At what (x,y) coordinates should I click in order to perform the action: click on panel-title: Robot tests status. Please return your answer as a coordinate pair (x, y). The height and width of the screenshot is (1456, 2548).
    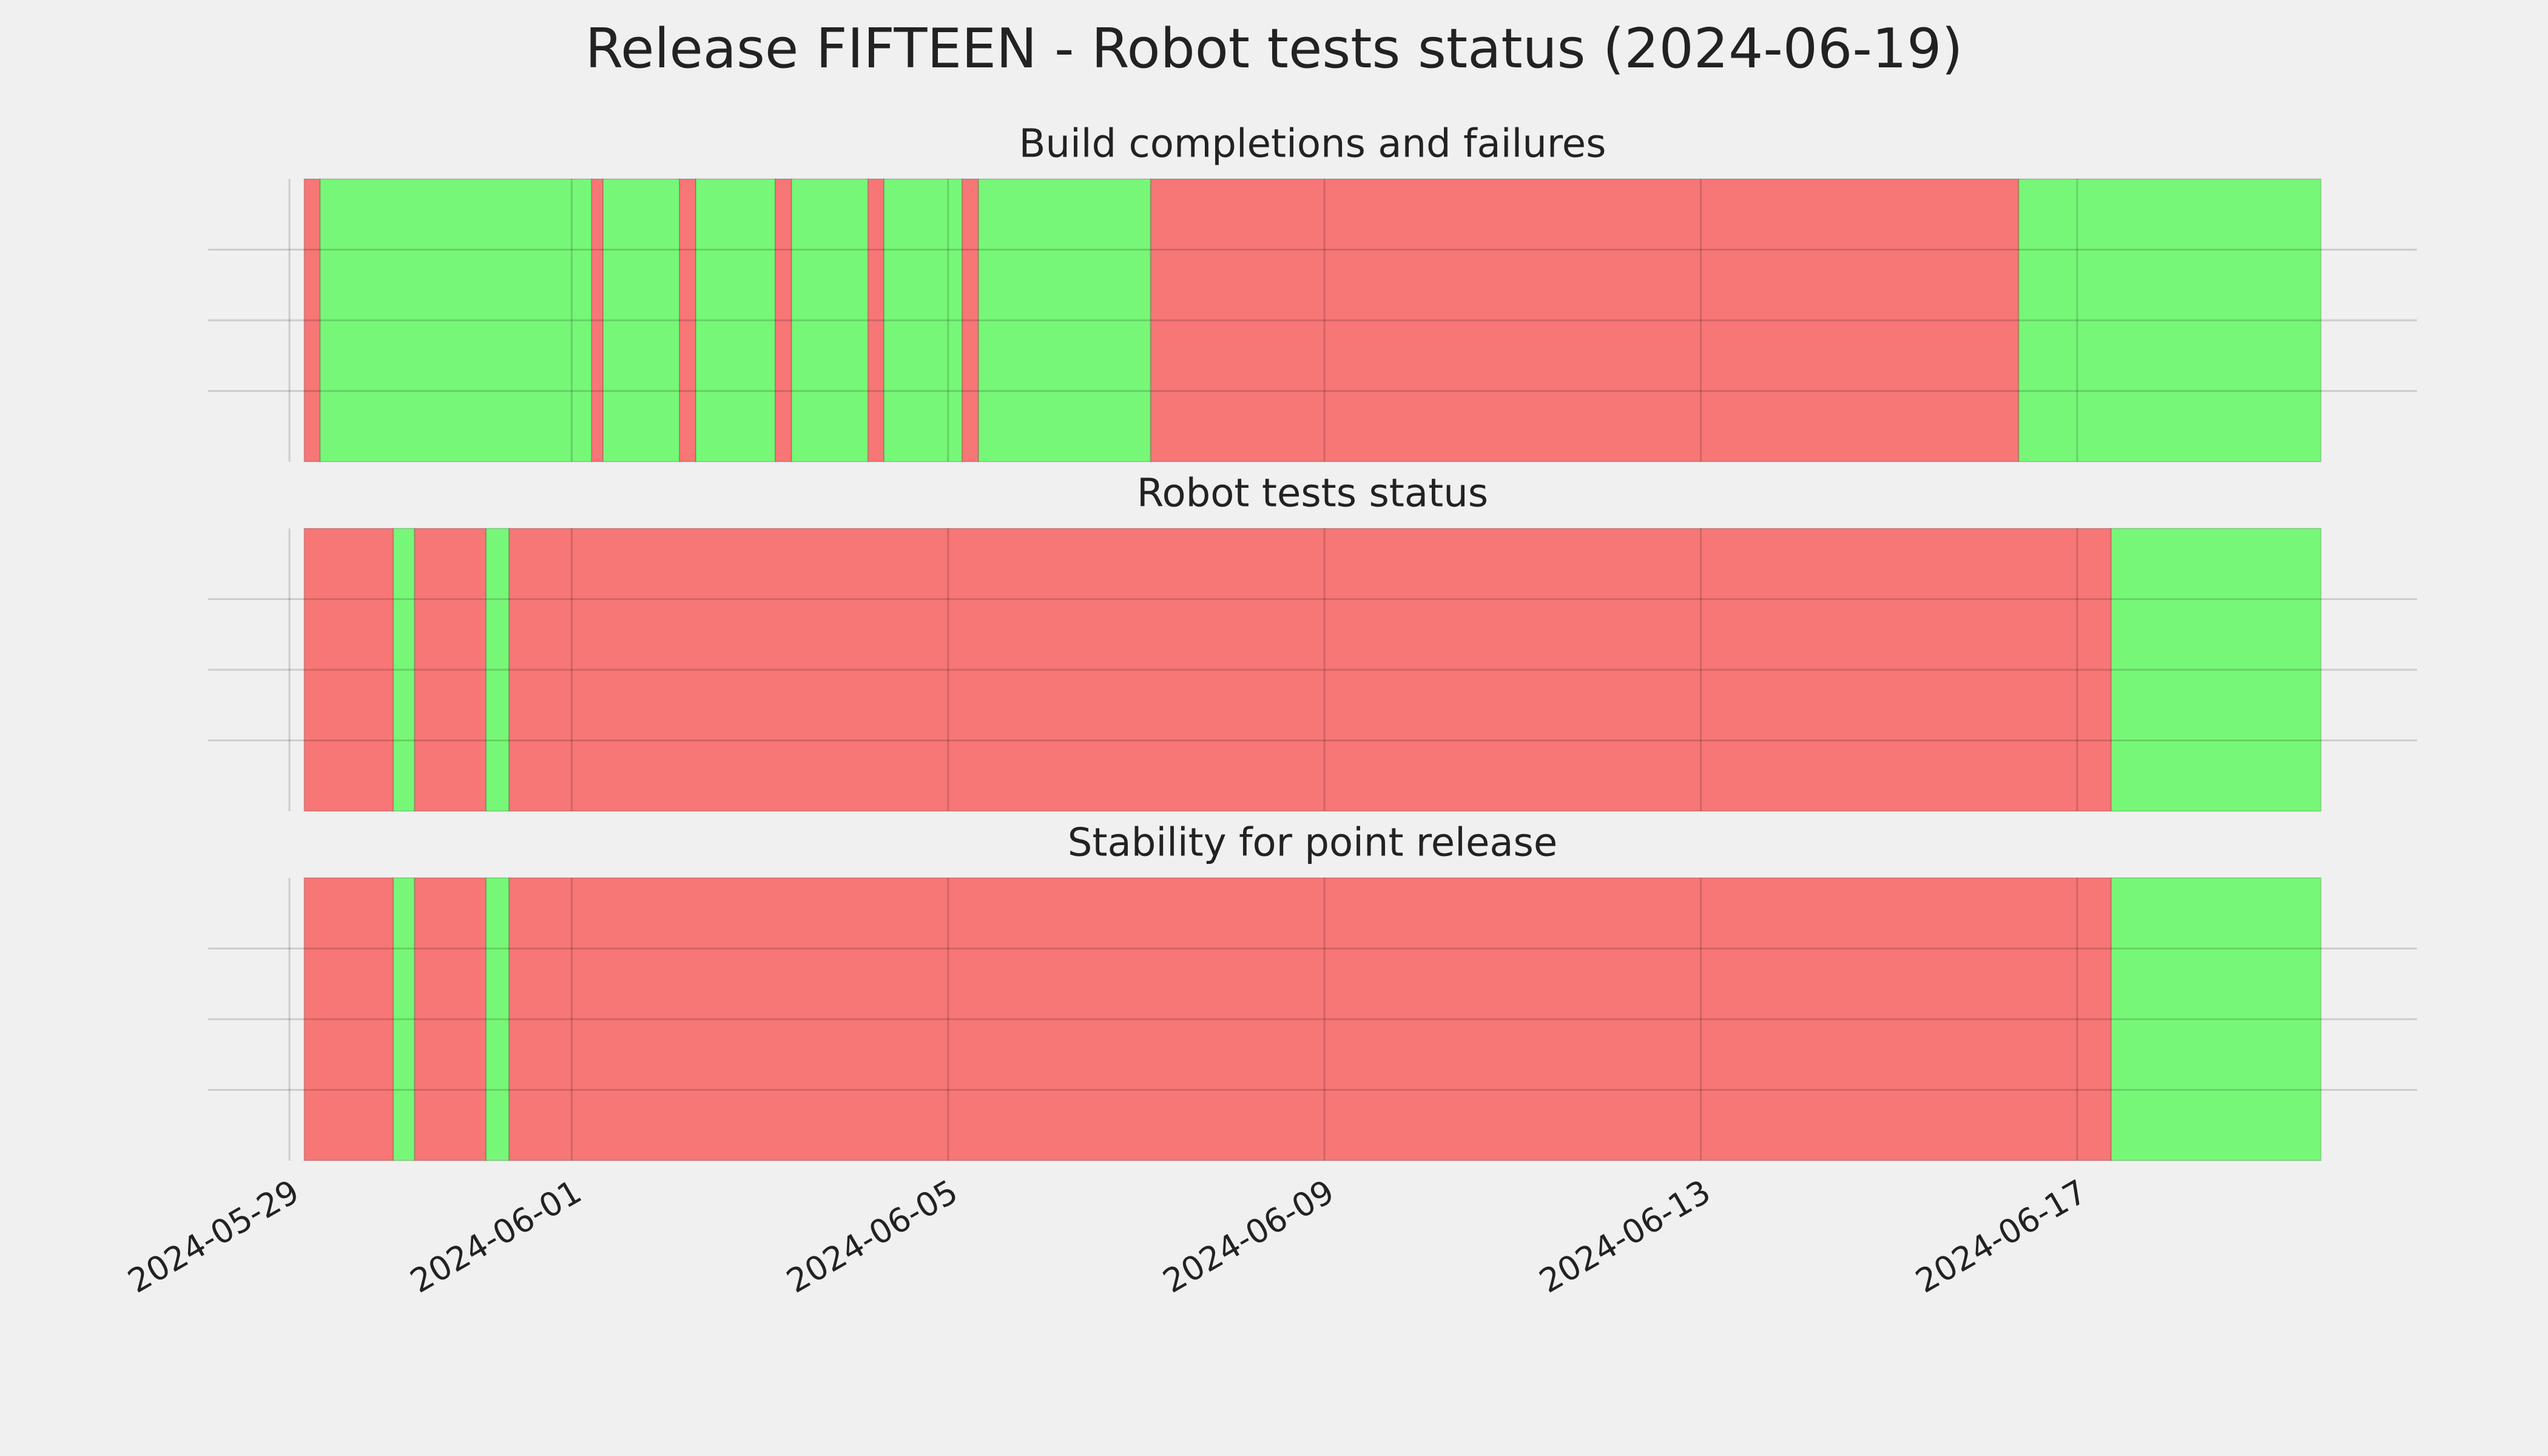
    Looking at the image, I should click on (1312, 493).